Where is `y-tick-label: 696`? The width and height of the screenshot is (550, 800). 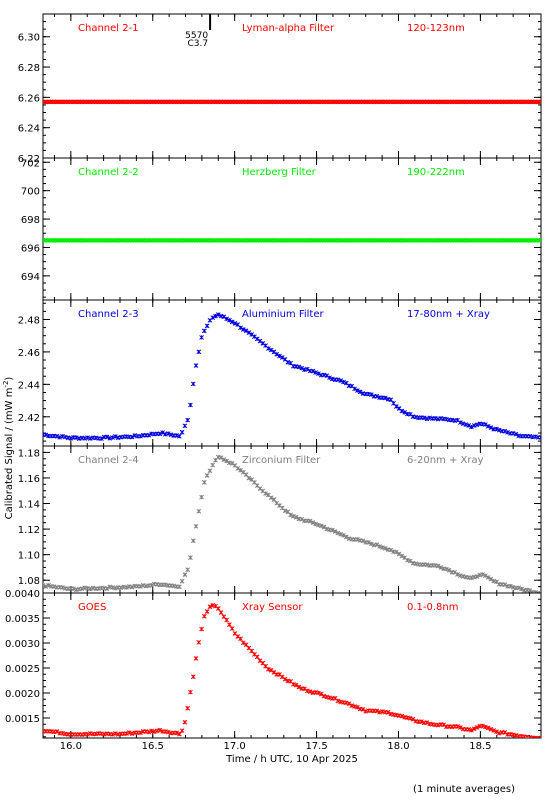 y-tick-label: 696 is located at coordinates (30, 248).